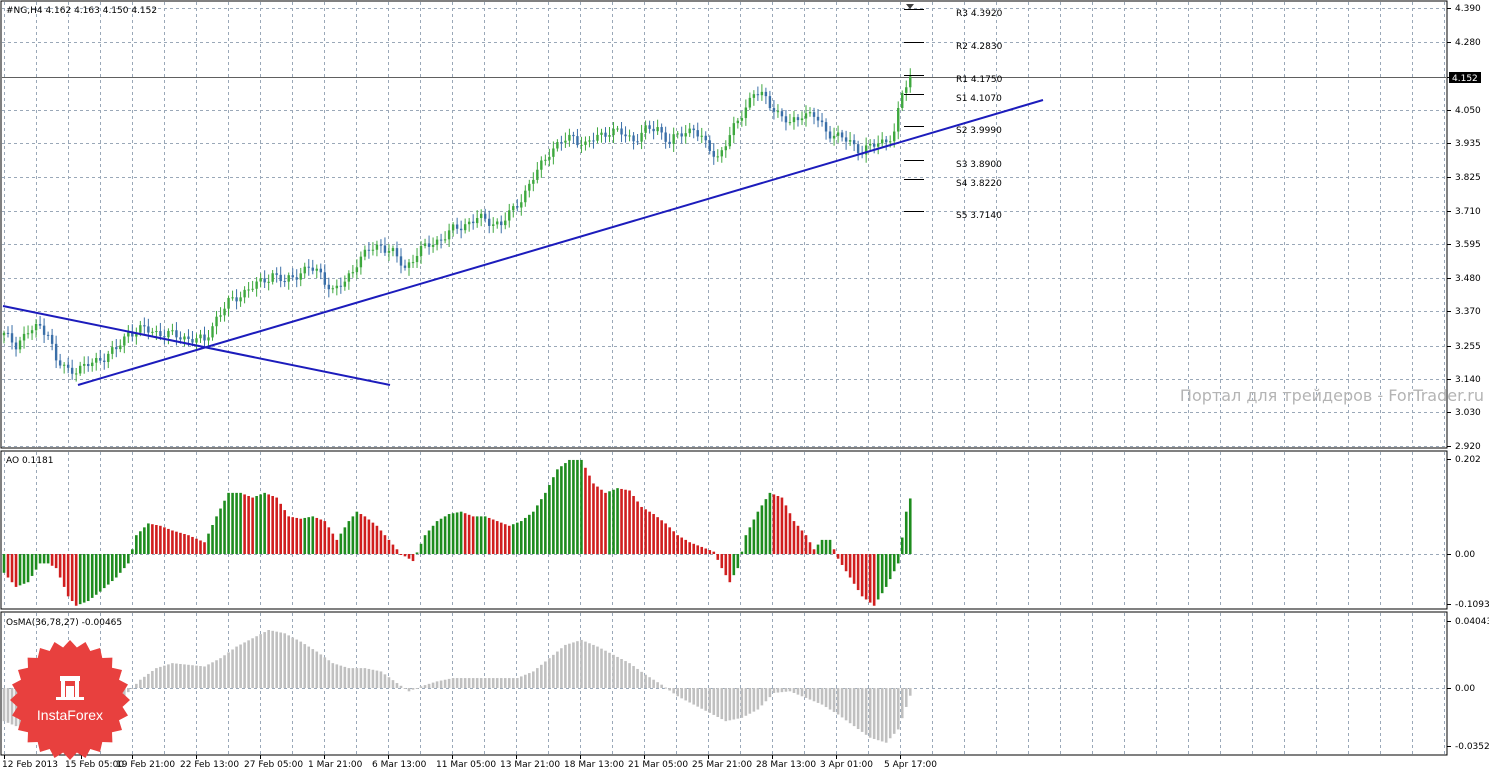 The height and width of the screenshot is (772, 1489). I want to click on osma-tick-label: -0.03527, so click(1472, 747).